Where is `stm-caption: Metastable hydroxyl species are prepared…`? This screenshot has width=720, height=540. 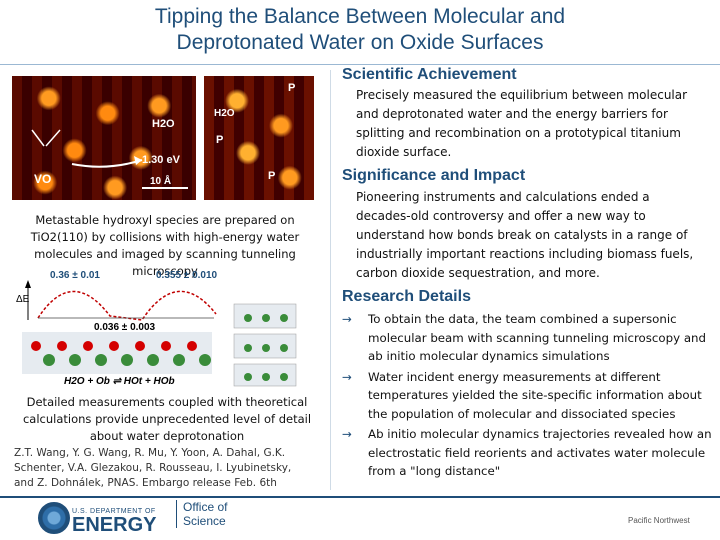 stm-caption: Metastable hydroxyl species are prepared… is located at coordinates (165, 245).